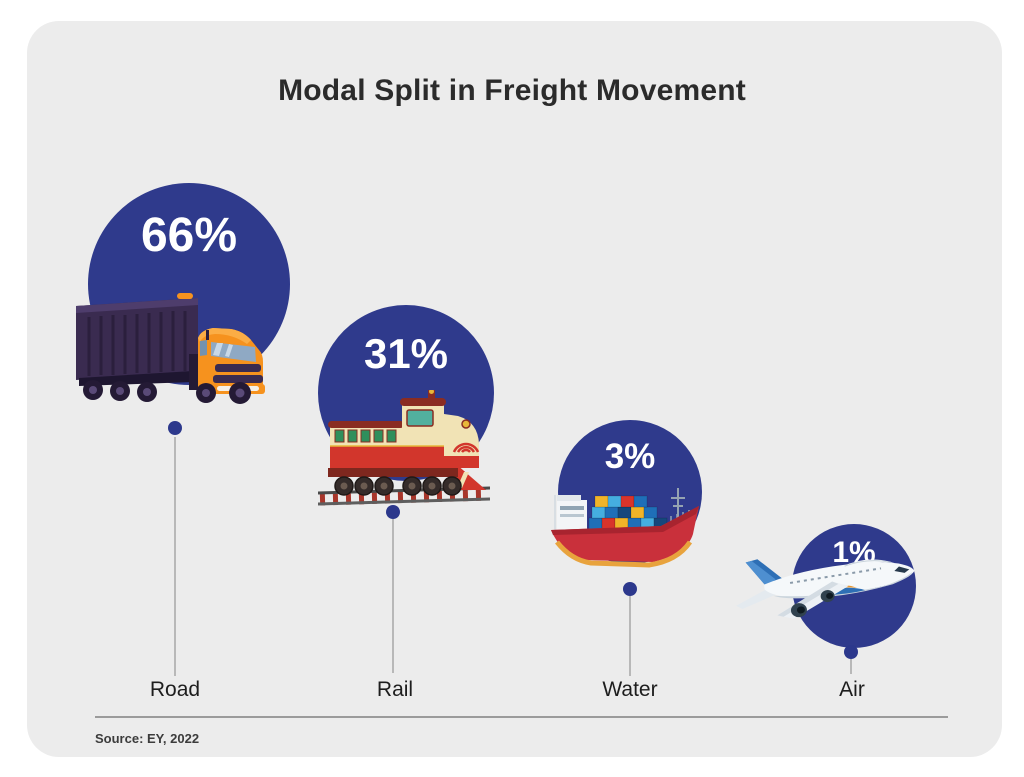 This screenshot has height=777, width=1024. I want to click on rail-percent: 31%, so click(406, 353).